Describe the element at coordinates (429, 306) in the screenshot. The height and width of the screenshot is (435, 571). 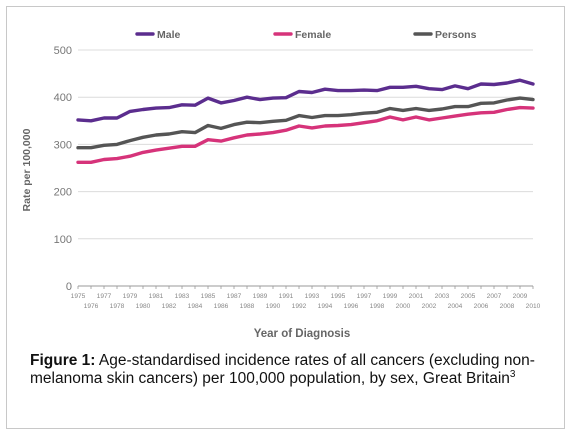
I see `x-tick-label: 2002` at that location.